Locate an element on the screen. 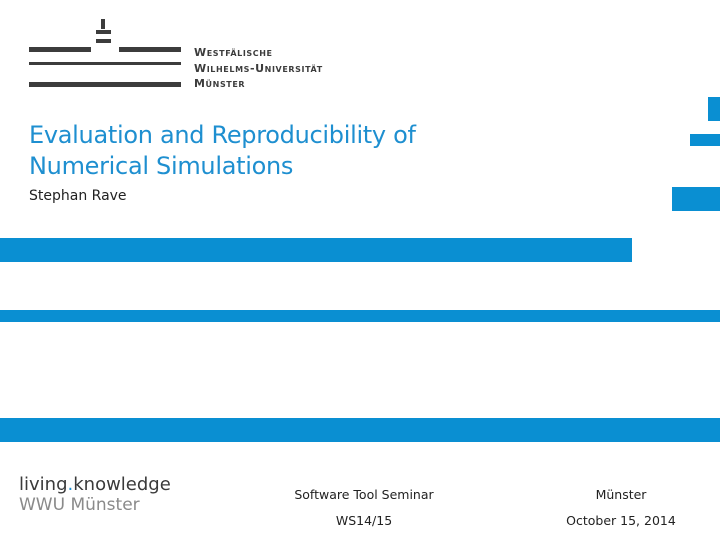 This screenshot has width=720, height=541. wwu-label: WWU Münster is located at coordinates (79, 505).